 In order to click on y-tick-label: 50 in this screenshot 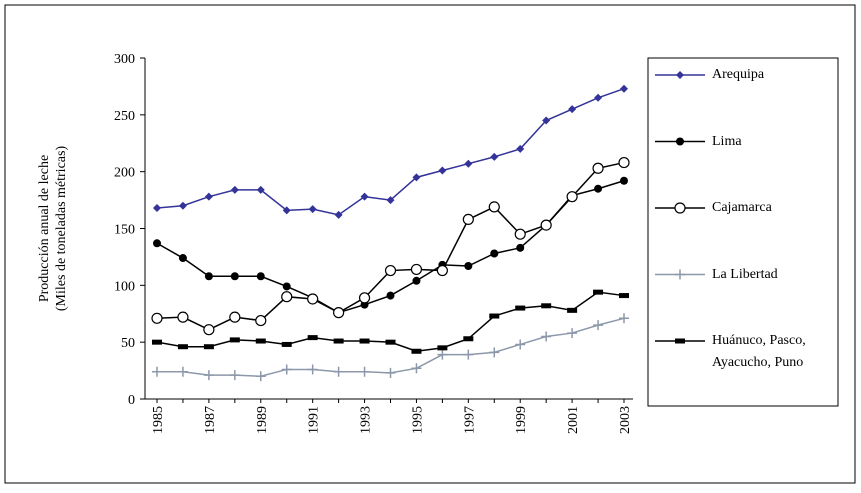, I will do `click(128, 343)`.